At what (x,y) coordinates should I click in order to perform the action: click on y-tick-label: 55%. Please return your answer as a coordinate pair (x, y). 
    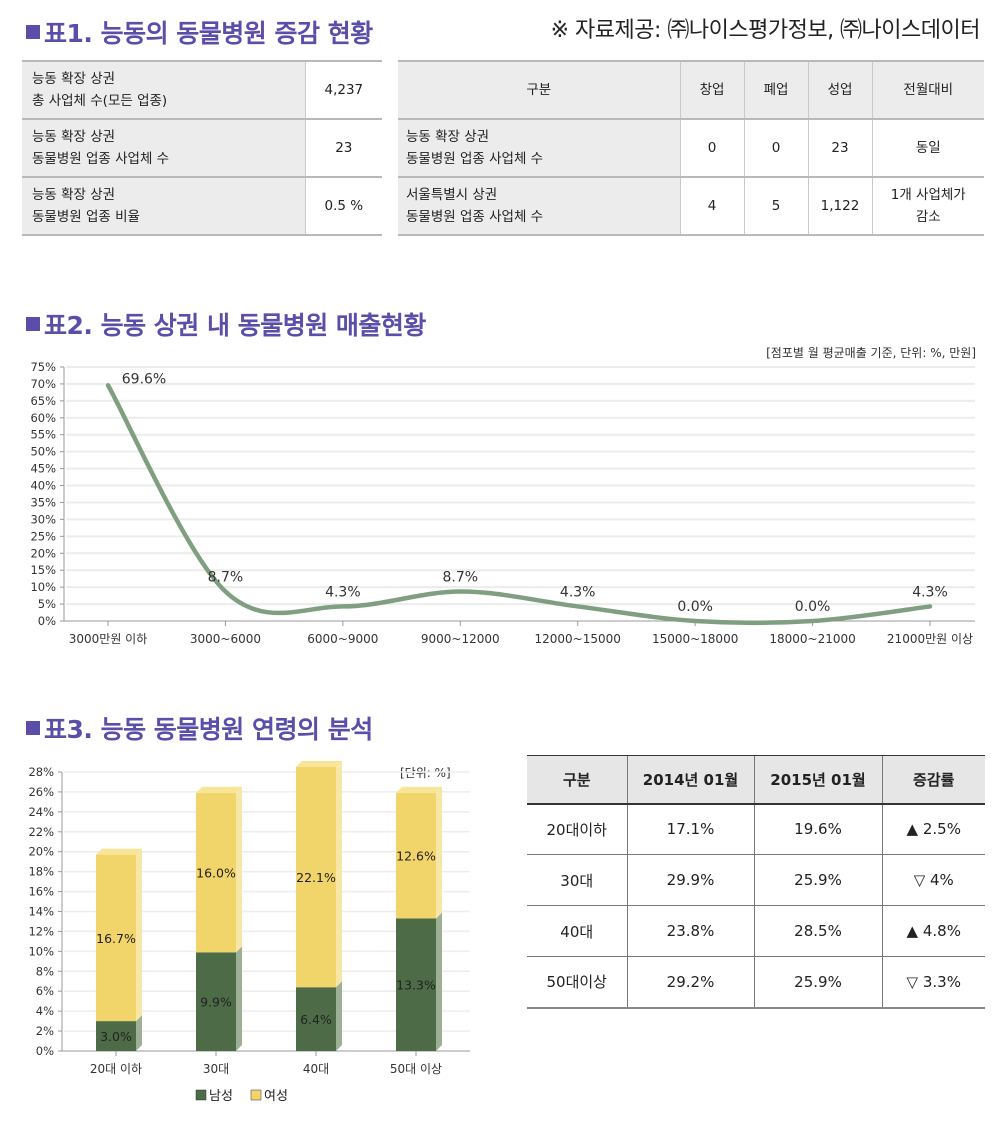
    Looking at the image, I should click on (43, 435).